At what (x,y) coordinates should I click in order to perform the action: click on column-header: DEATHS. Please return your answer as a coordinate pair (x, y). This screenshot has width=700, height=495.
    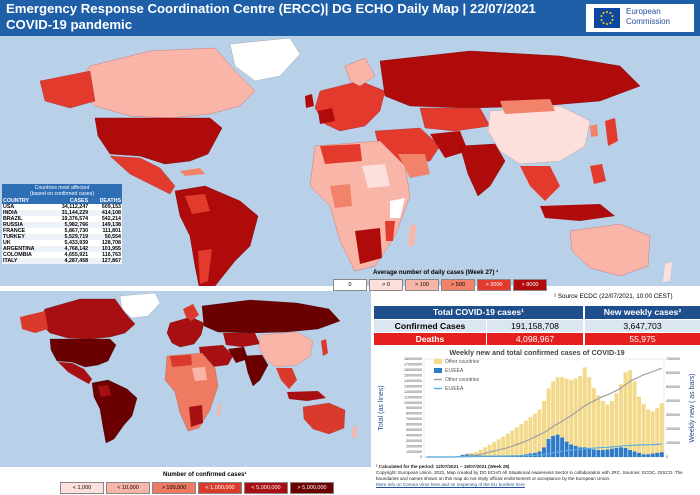
    Looking at the image, I should click on (110, 201).